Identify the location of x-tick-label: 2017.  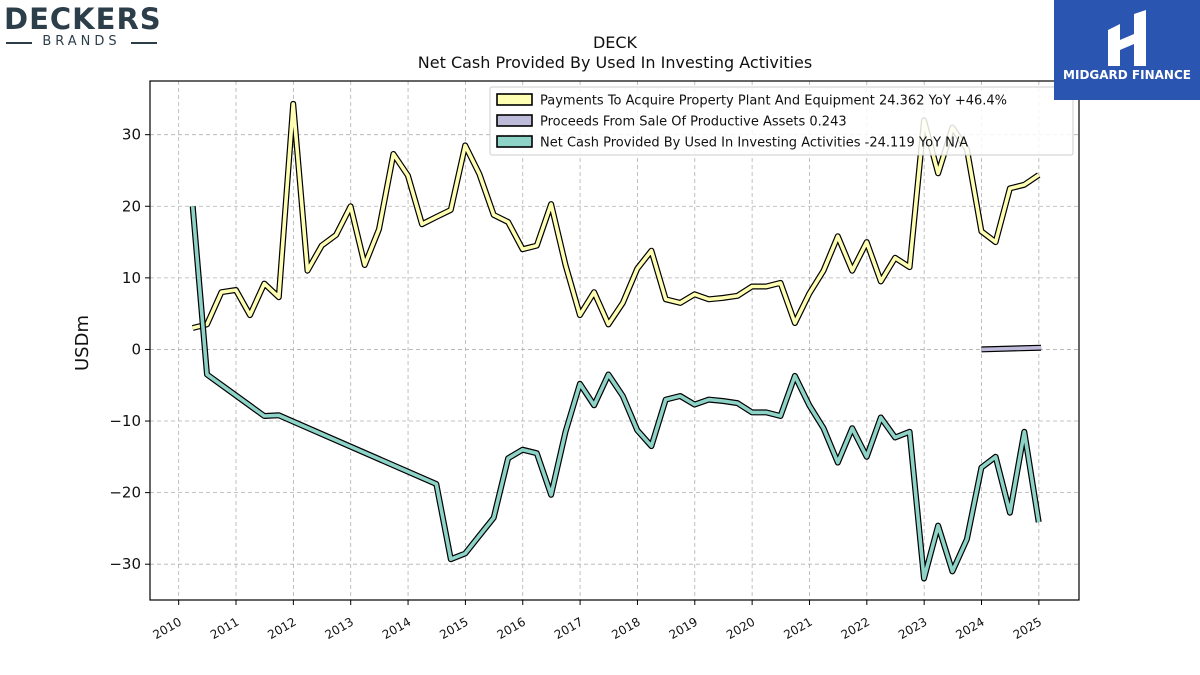
(568, 628).